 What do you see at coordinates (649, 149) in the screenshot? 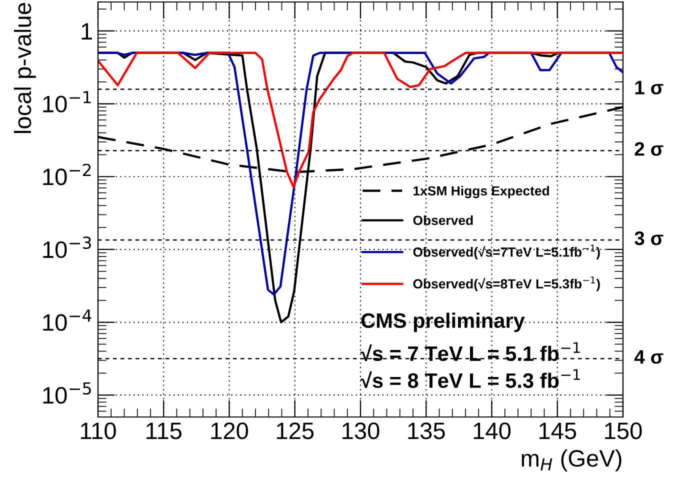
I see `ref-line-label: 2 σ` at bounding box center [649, 149].